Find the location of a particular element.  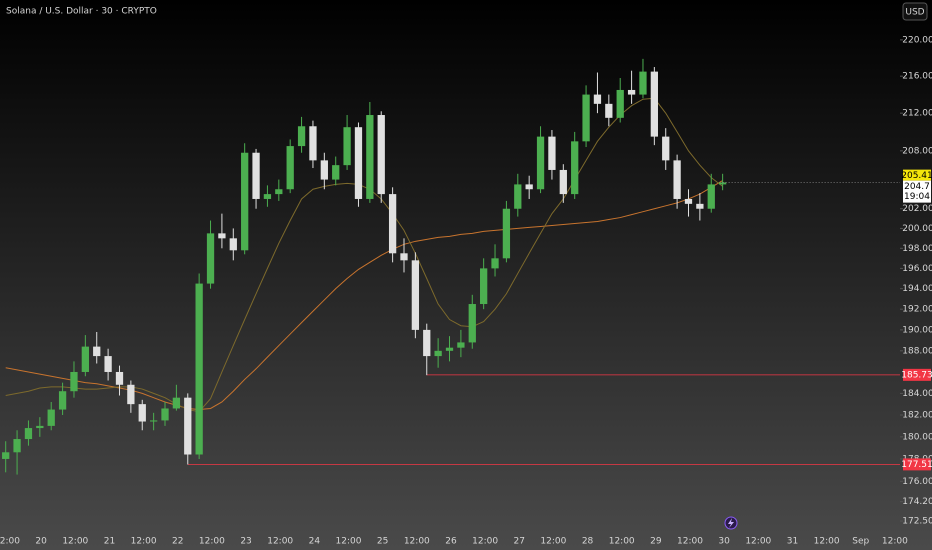

level-label: 177.51 is located at coordinates (916, 465).